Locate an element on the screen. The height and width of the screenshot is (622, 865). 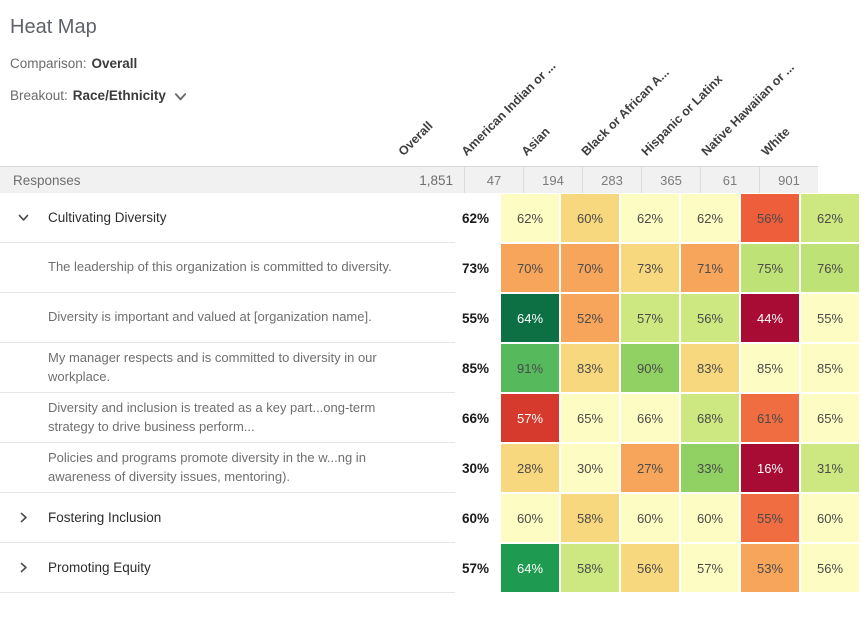
heat-cells: 91% 83% 90% 83% 85% 85% is located at coordinates (680, 368).